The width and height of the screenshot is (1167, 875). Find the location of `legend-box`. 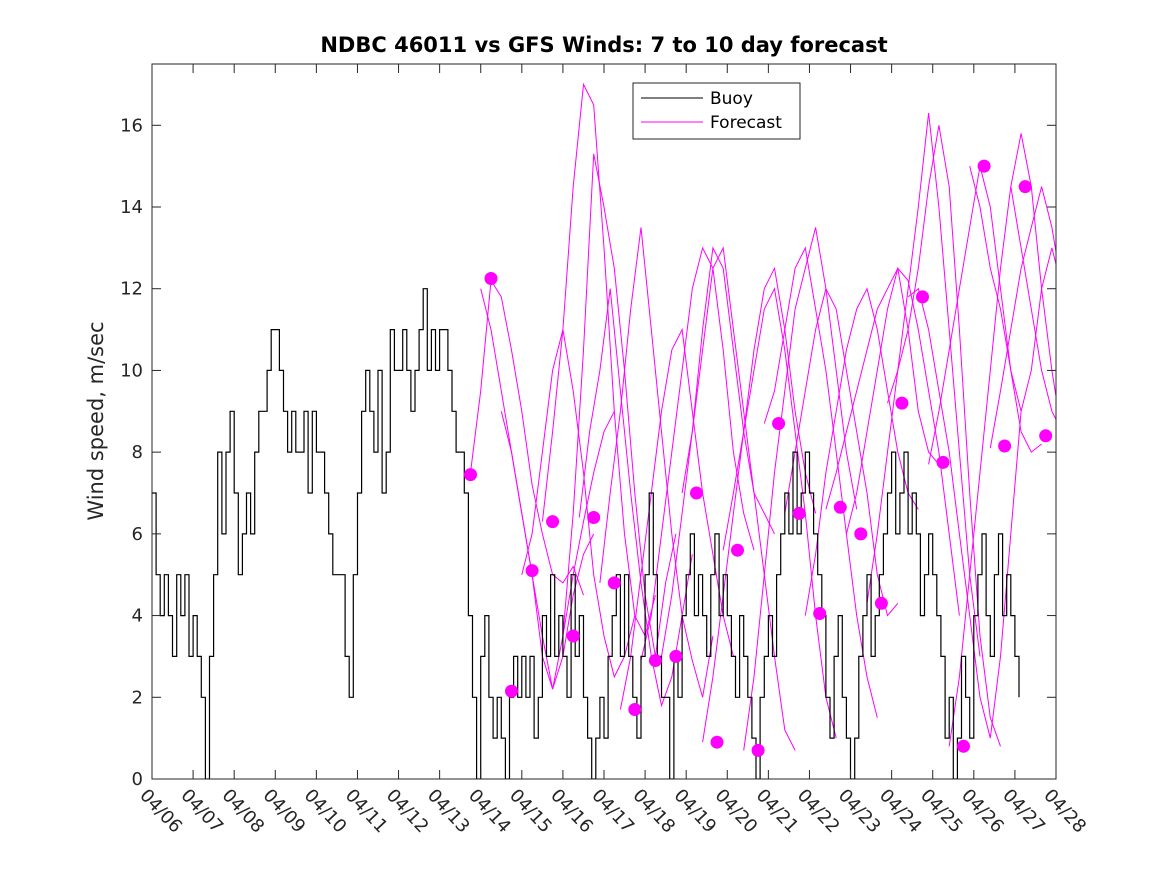

legend-box is located at coordinates (716, 111).